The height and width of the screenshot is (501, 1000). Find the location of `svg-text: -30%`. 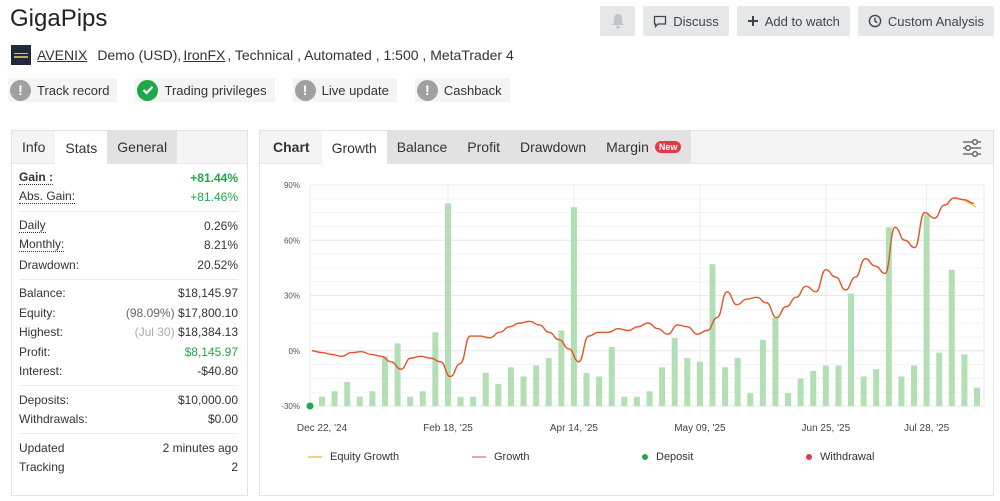

svg-text: -30% is located at coordinates (290, 406).